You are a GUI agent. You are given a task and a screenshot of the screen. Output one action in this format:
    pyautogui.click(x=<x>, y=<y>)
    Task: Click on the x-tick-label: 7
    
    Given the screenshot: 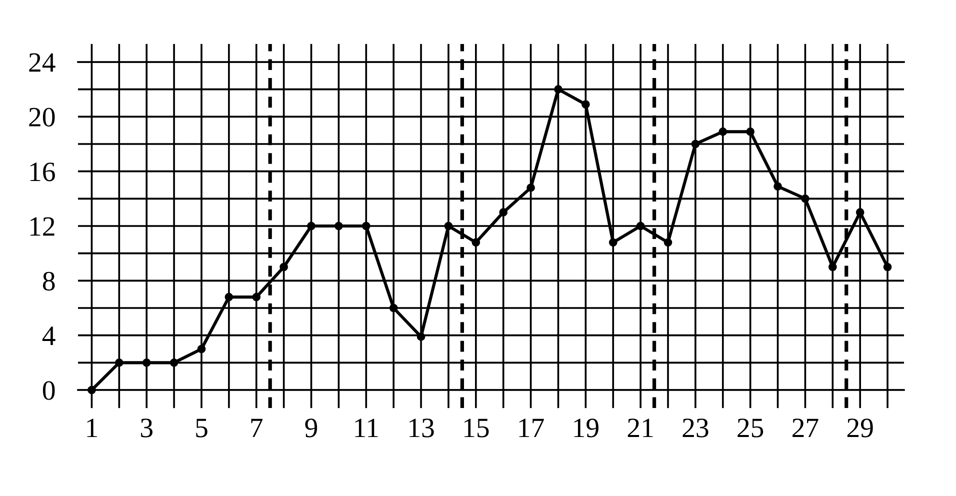 What is the action you would take?
    pyautogui.click(x=257, y=428)
    